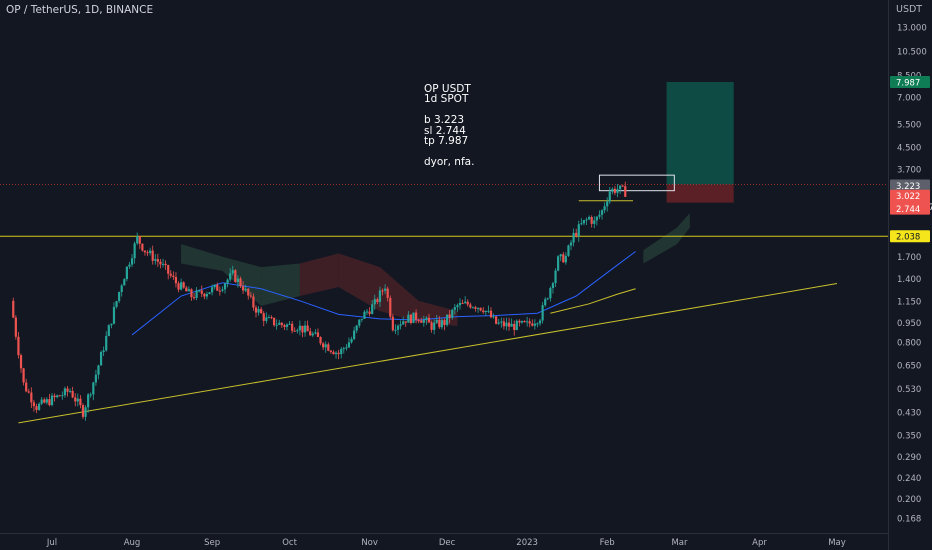  I want to click on moving-average-line, so click(383, 293).